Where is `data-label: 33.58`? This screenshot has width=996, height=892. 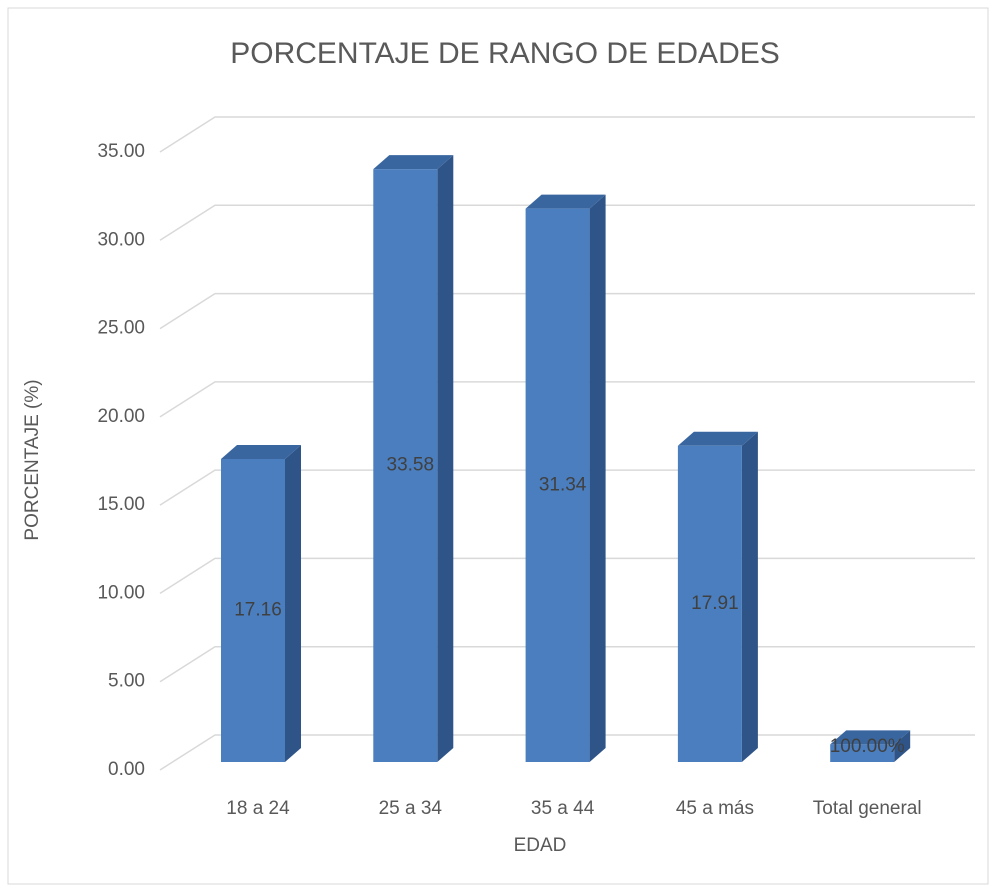
data-label: 33.58 is located at coordinates (411, 465).